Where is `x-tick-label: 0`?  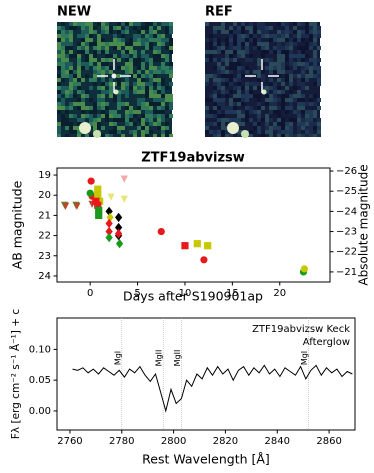
x-tick-label: 0 is located at coordinates (90, 293).